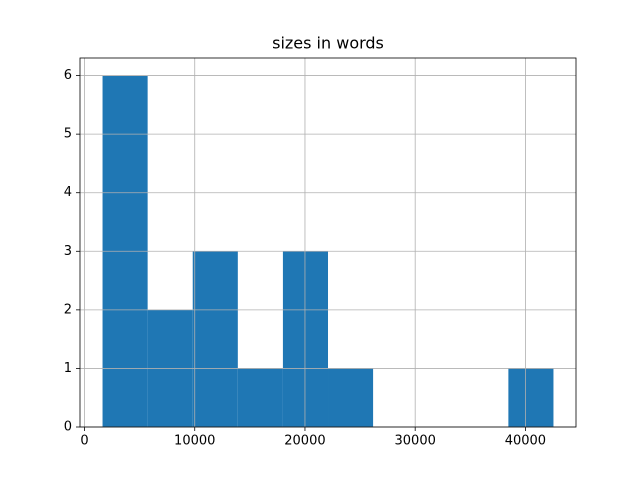 The width and height of the screenshot is (640, 480). What do you see at coordinates (84, 441) in the screenshot?
I see `x-tick-label: 0` at bounding box center [84, 441].